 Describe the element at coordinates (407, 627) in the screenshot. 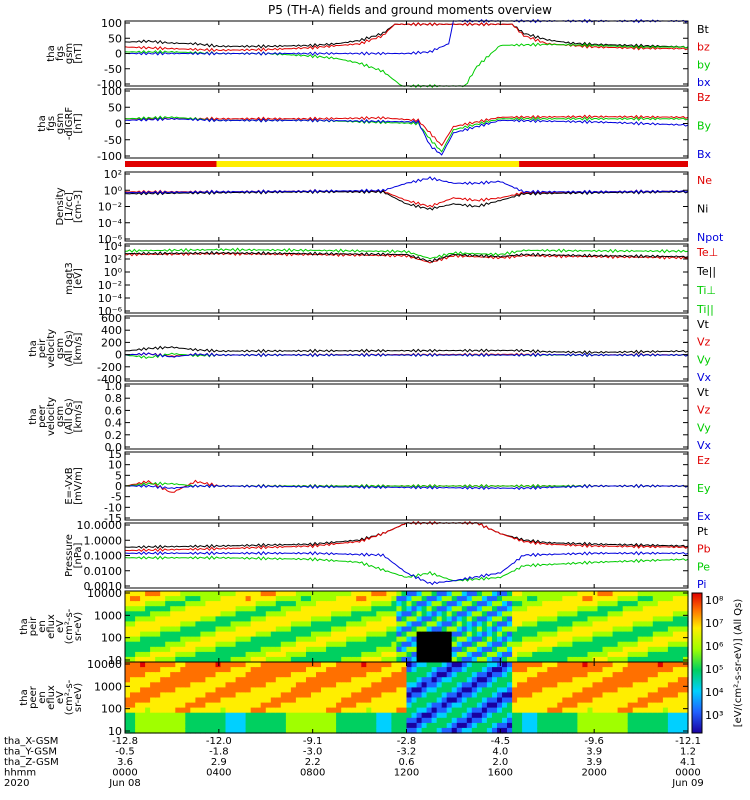

I see `ion-spectrogram` at that location.